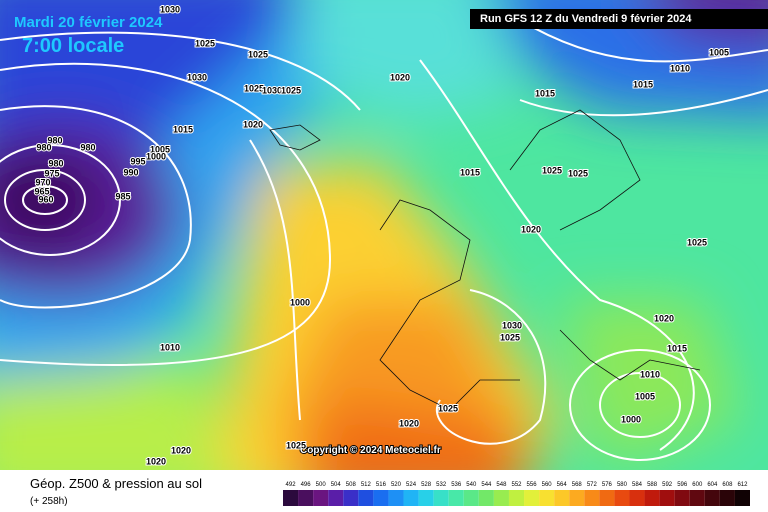 The width and height of the screenshot is (768, 512). Describe the element at coordinates (682, 485) in the screenshot. I see `colorbar-tick-label: 596` at that location.